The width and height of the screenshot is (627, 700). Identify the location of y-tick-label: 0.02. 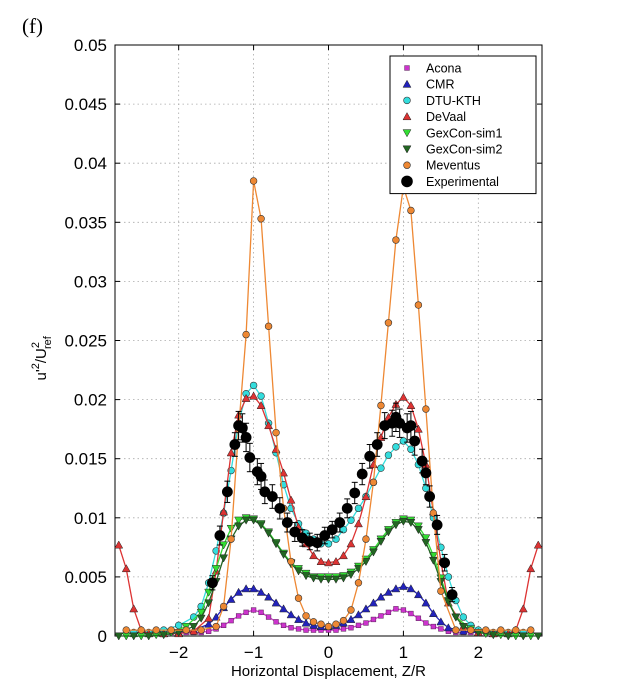
(90, 400).